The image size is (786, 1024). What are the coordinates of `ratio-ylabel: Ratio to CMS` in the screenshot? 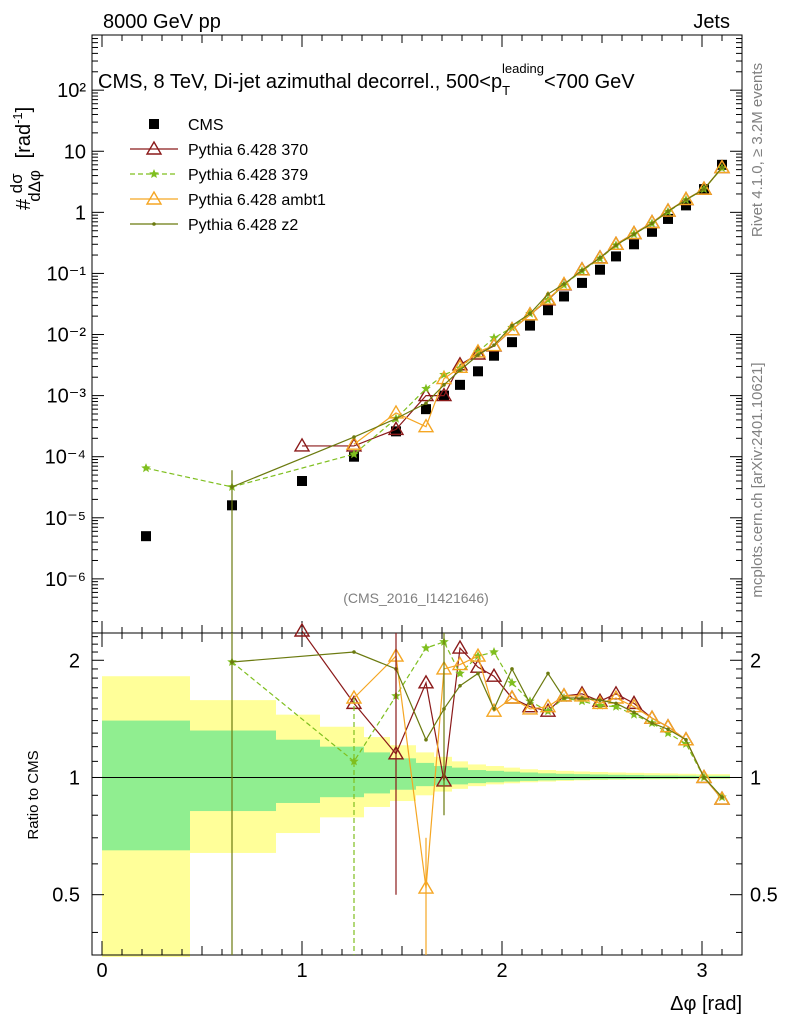 It's located at (33, 794).